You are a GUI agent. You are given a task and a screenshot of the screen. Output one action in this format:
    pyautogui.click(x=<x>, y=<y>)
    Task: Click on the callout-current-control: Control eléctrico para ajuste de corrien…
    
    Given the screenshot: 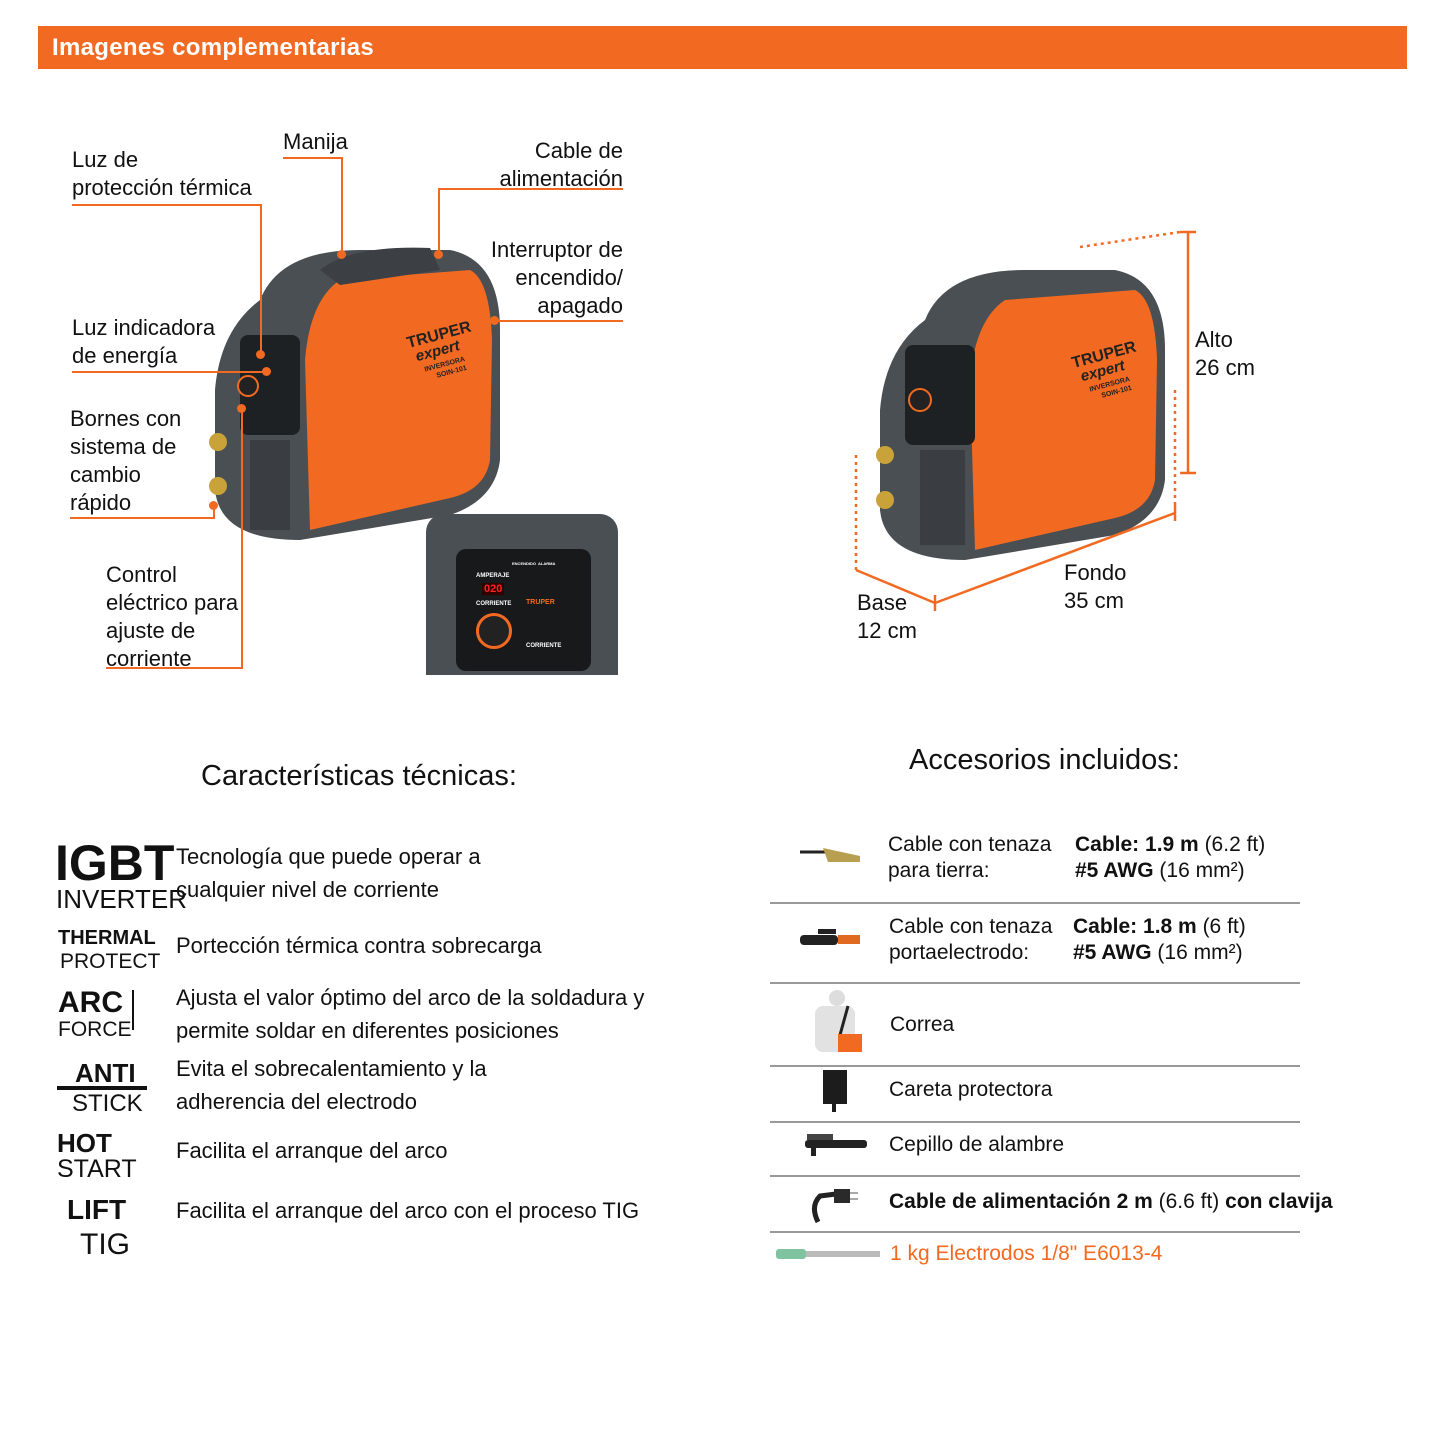 What is the action you would take?
    pyautogui.click(x=172, y=616)
    